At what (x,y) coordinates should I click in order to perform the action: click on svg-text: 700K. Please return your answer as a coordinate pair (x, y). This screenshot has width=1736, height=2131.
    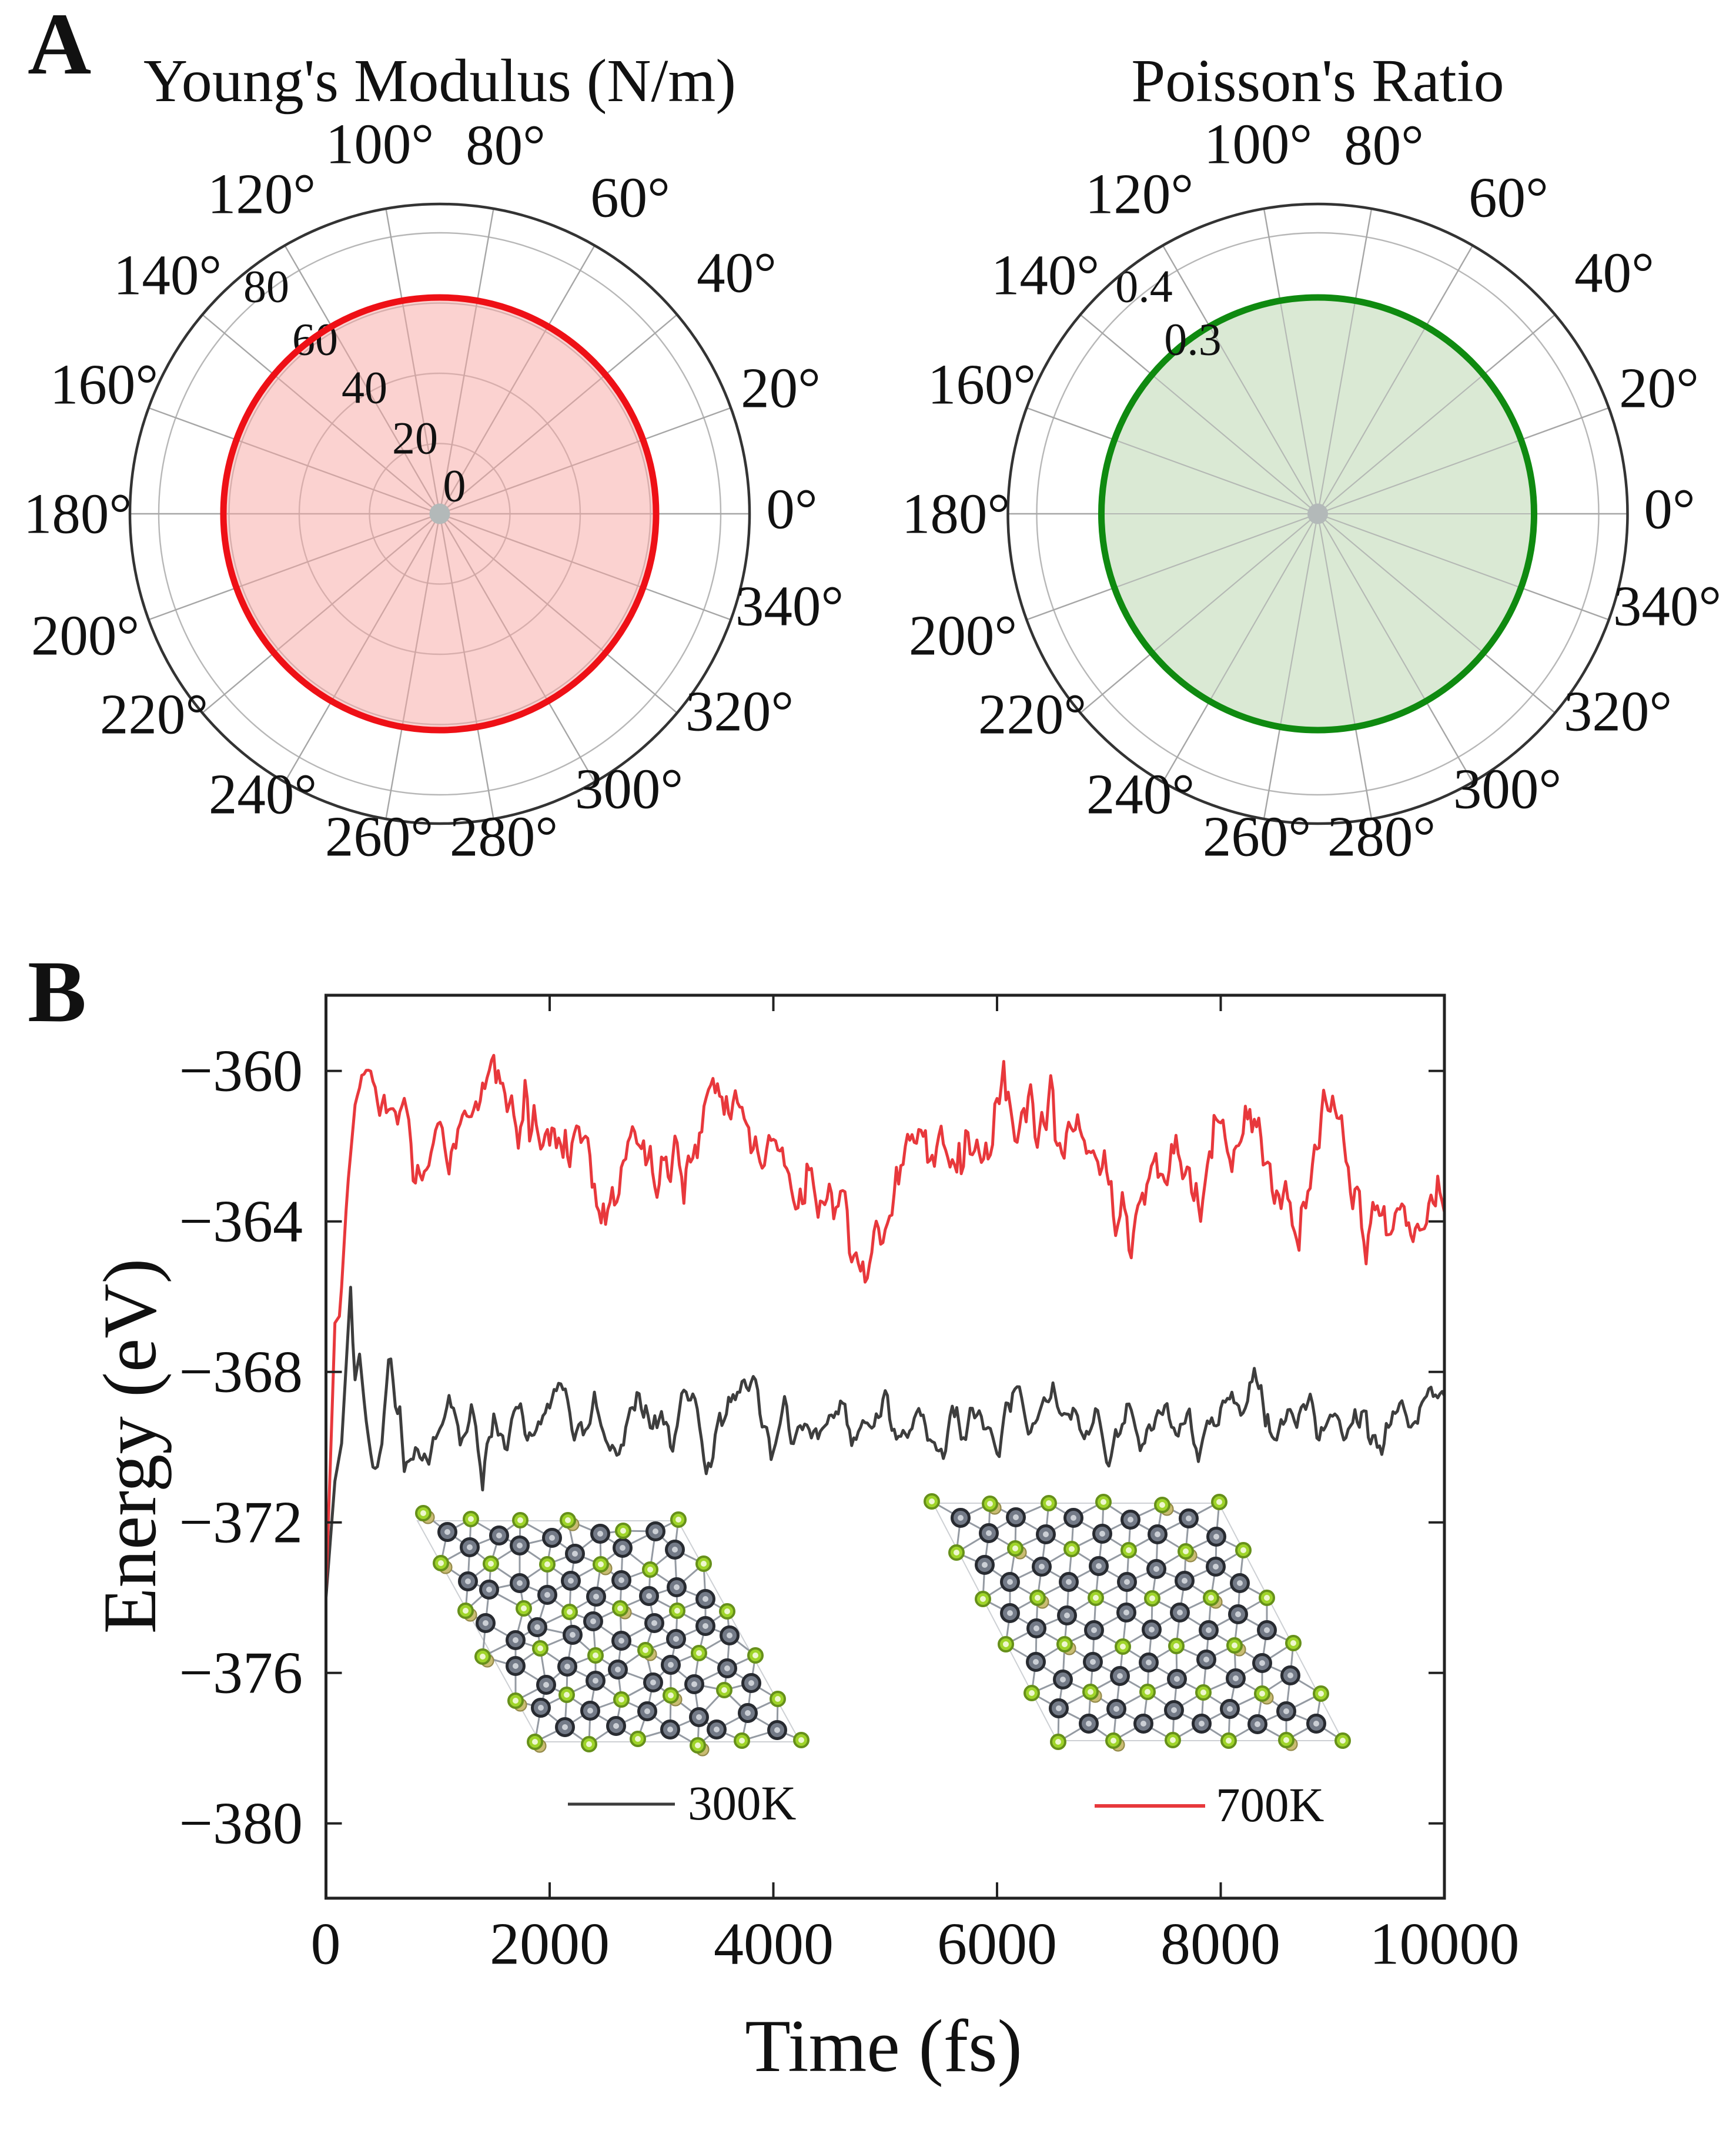
    Looking at the image, I should click on (1270, 1805).